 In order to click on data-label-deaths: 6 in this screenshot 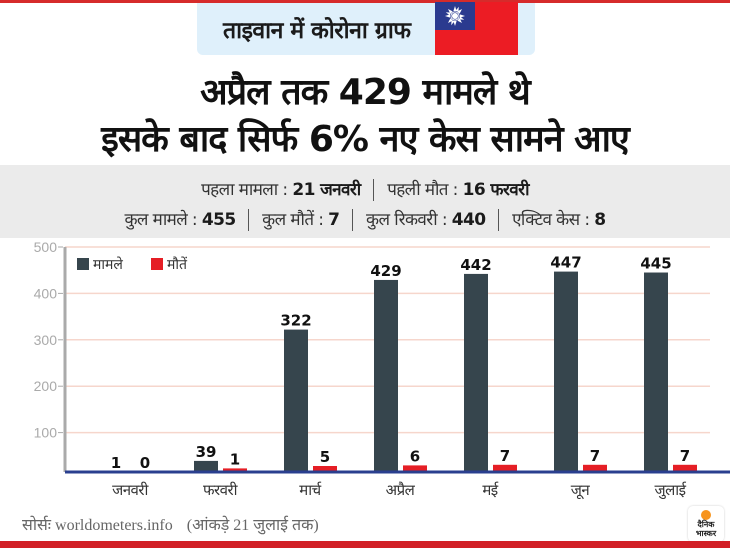, I will do `click(415, 456)`.